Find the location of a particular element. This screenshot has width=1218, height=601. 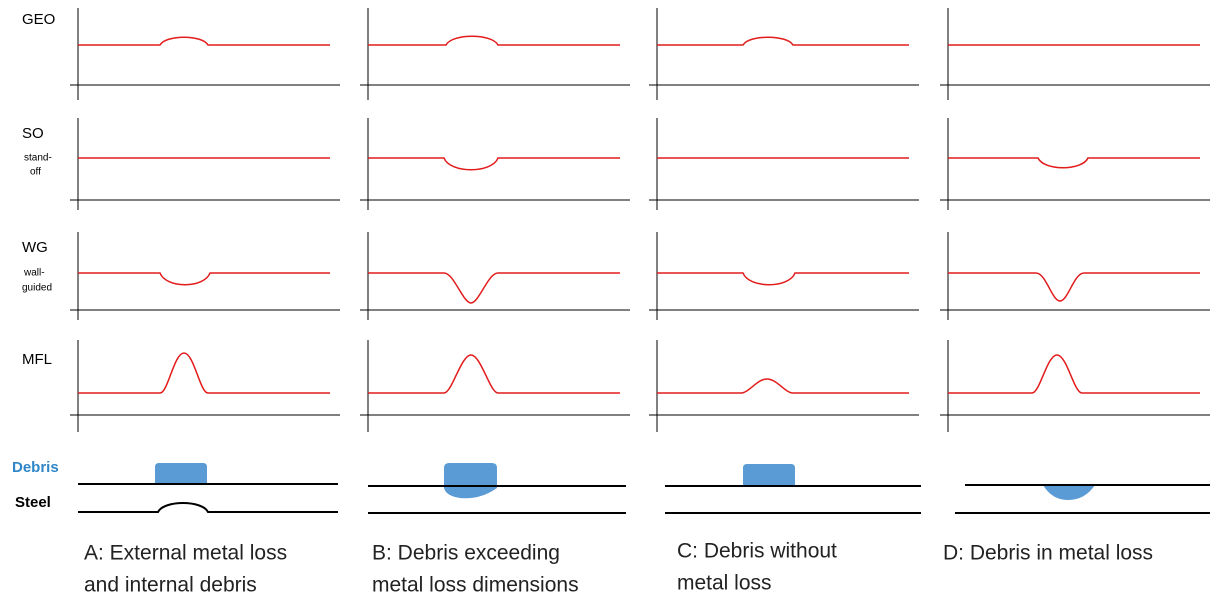

caption: metal loss dimensions is located at coordinates (475, 585).